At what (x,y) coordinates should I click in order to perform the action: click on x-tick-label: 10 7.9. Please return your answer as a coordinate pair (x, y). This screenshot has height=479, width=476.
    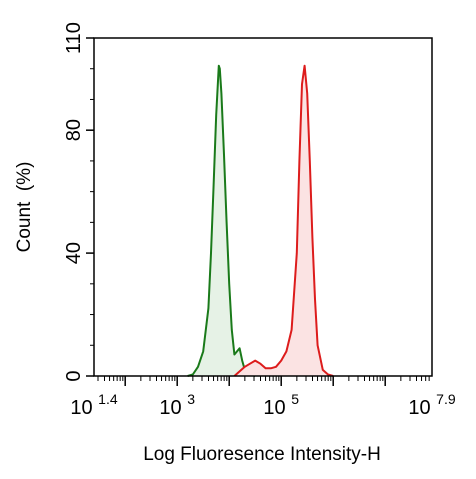
    Looking at the image, I should click on (431, 405).